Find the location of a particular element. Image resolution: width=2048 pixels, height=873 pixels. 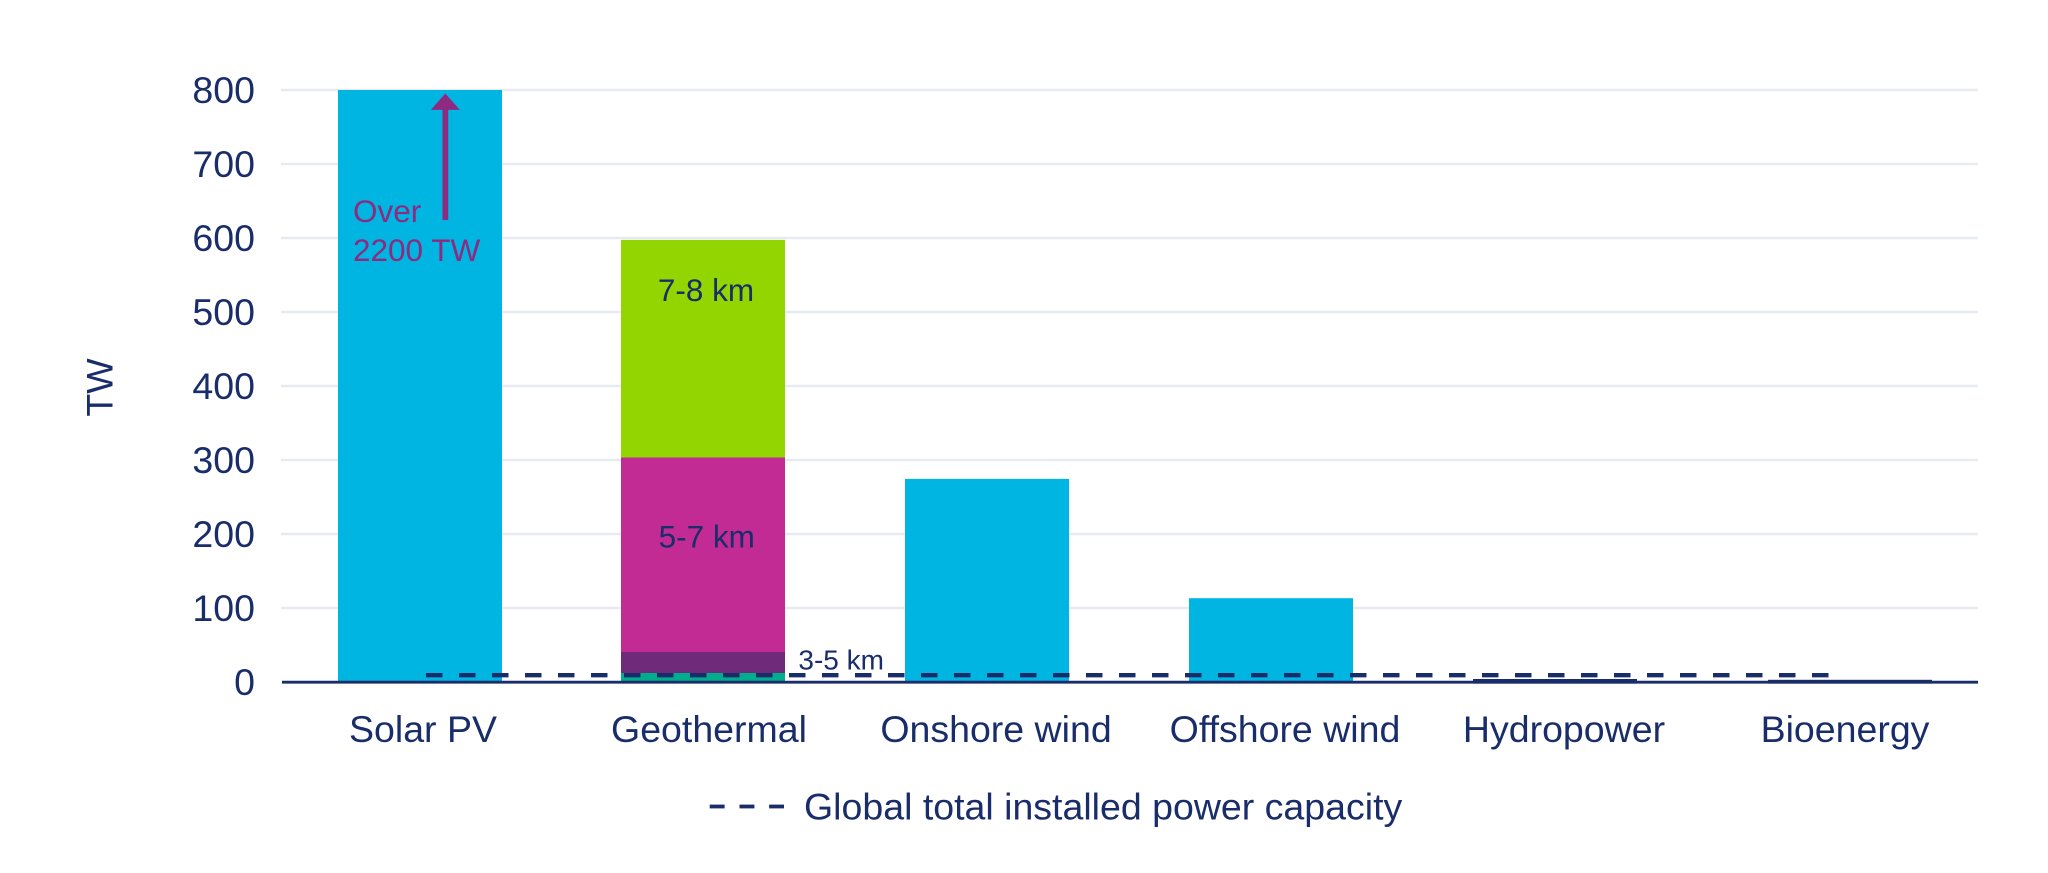

svg-text: Solar PV is located at coordinates (423, 729).